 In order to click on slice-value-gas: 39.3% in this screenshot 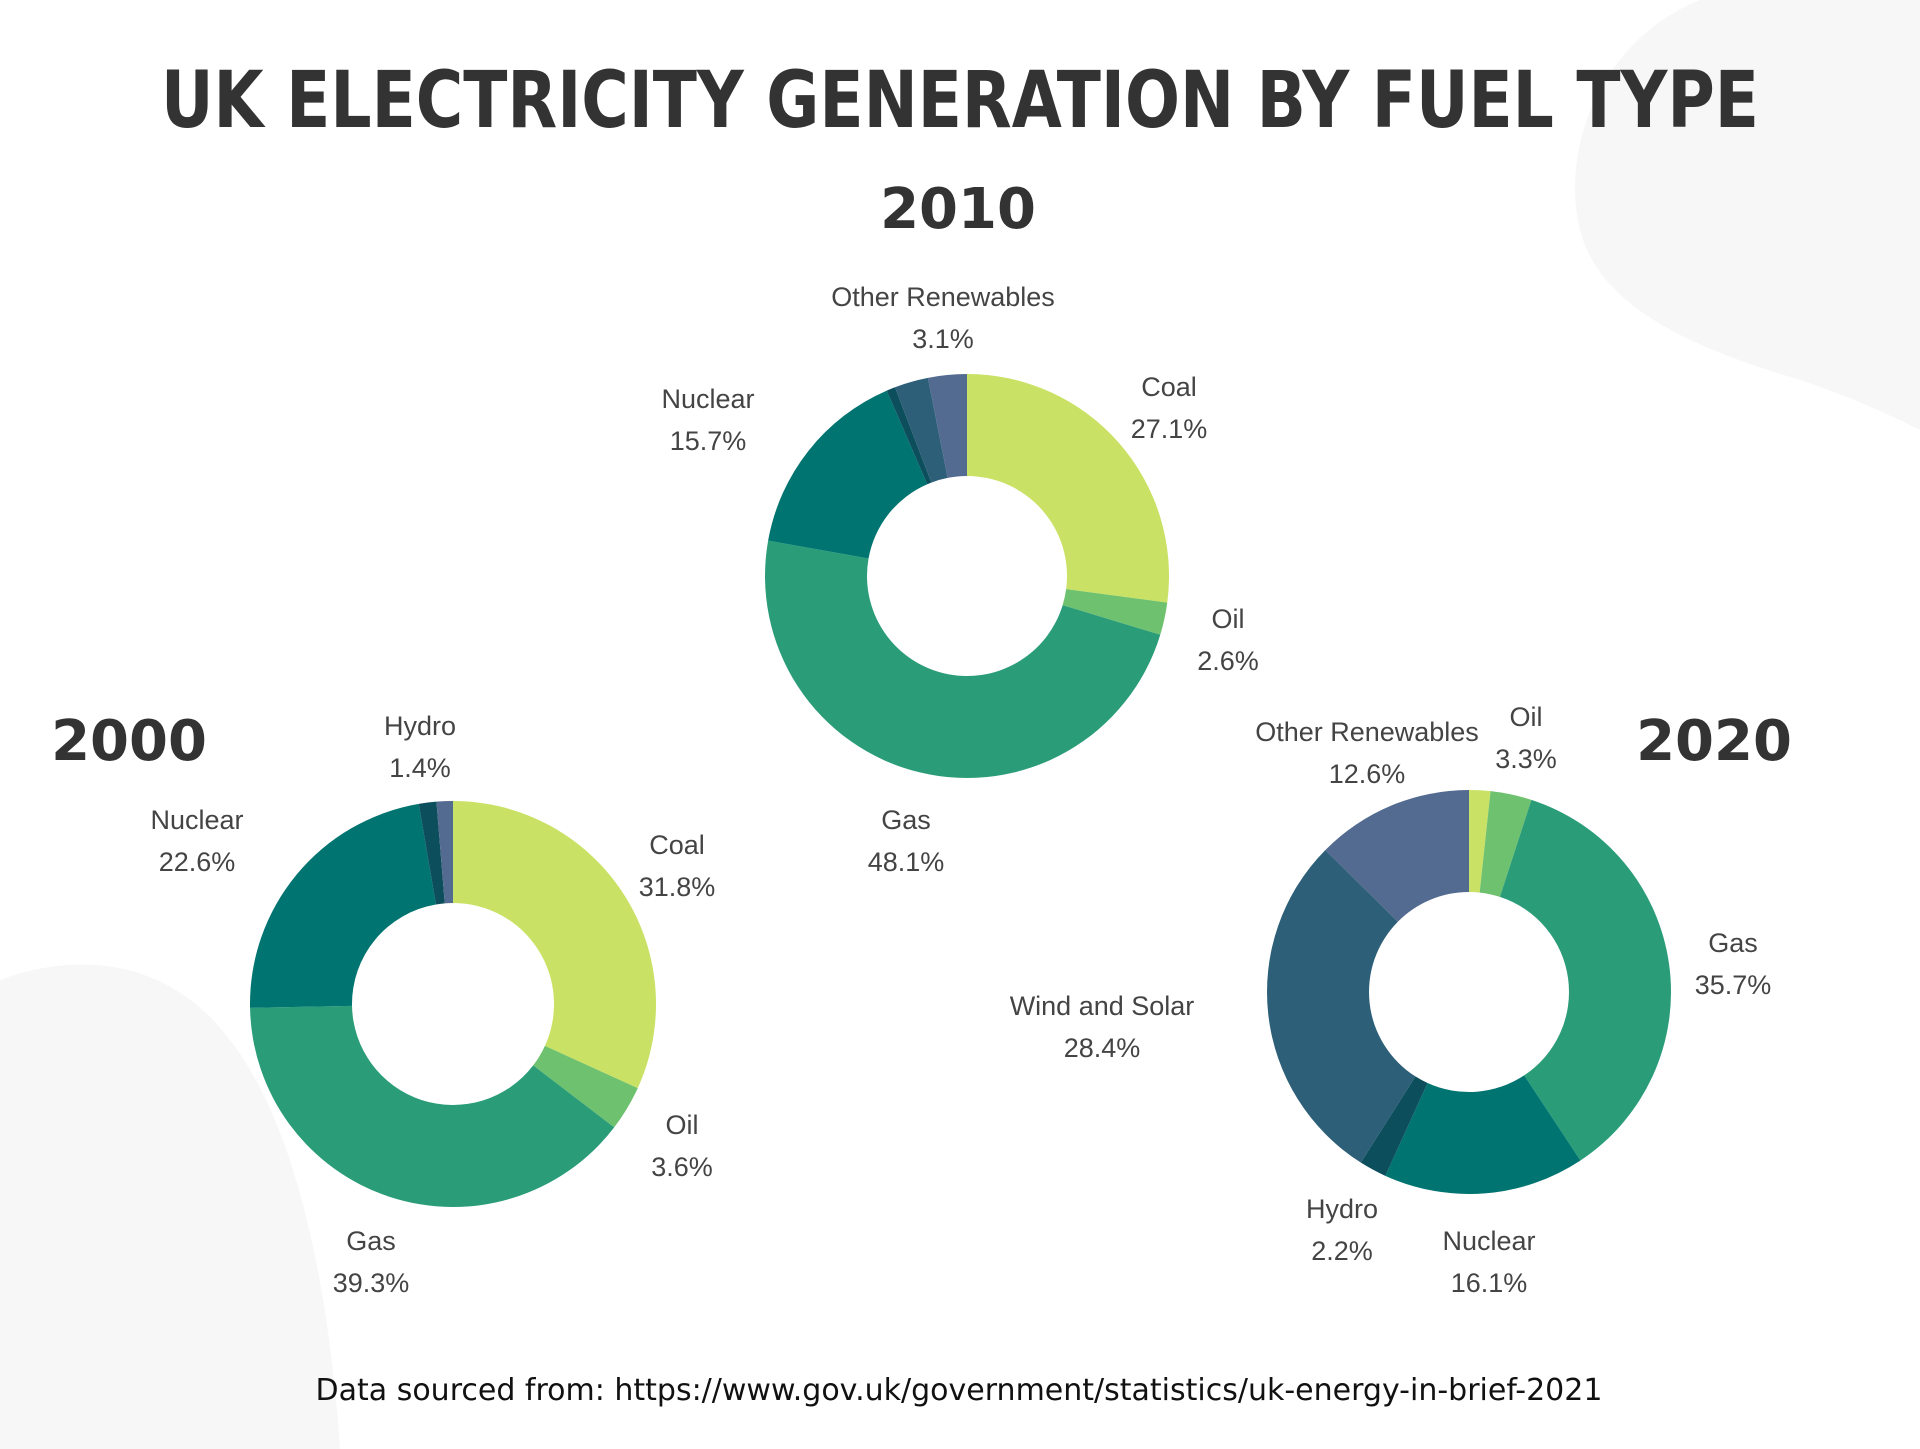, I will do `click(371, 1283)`.